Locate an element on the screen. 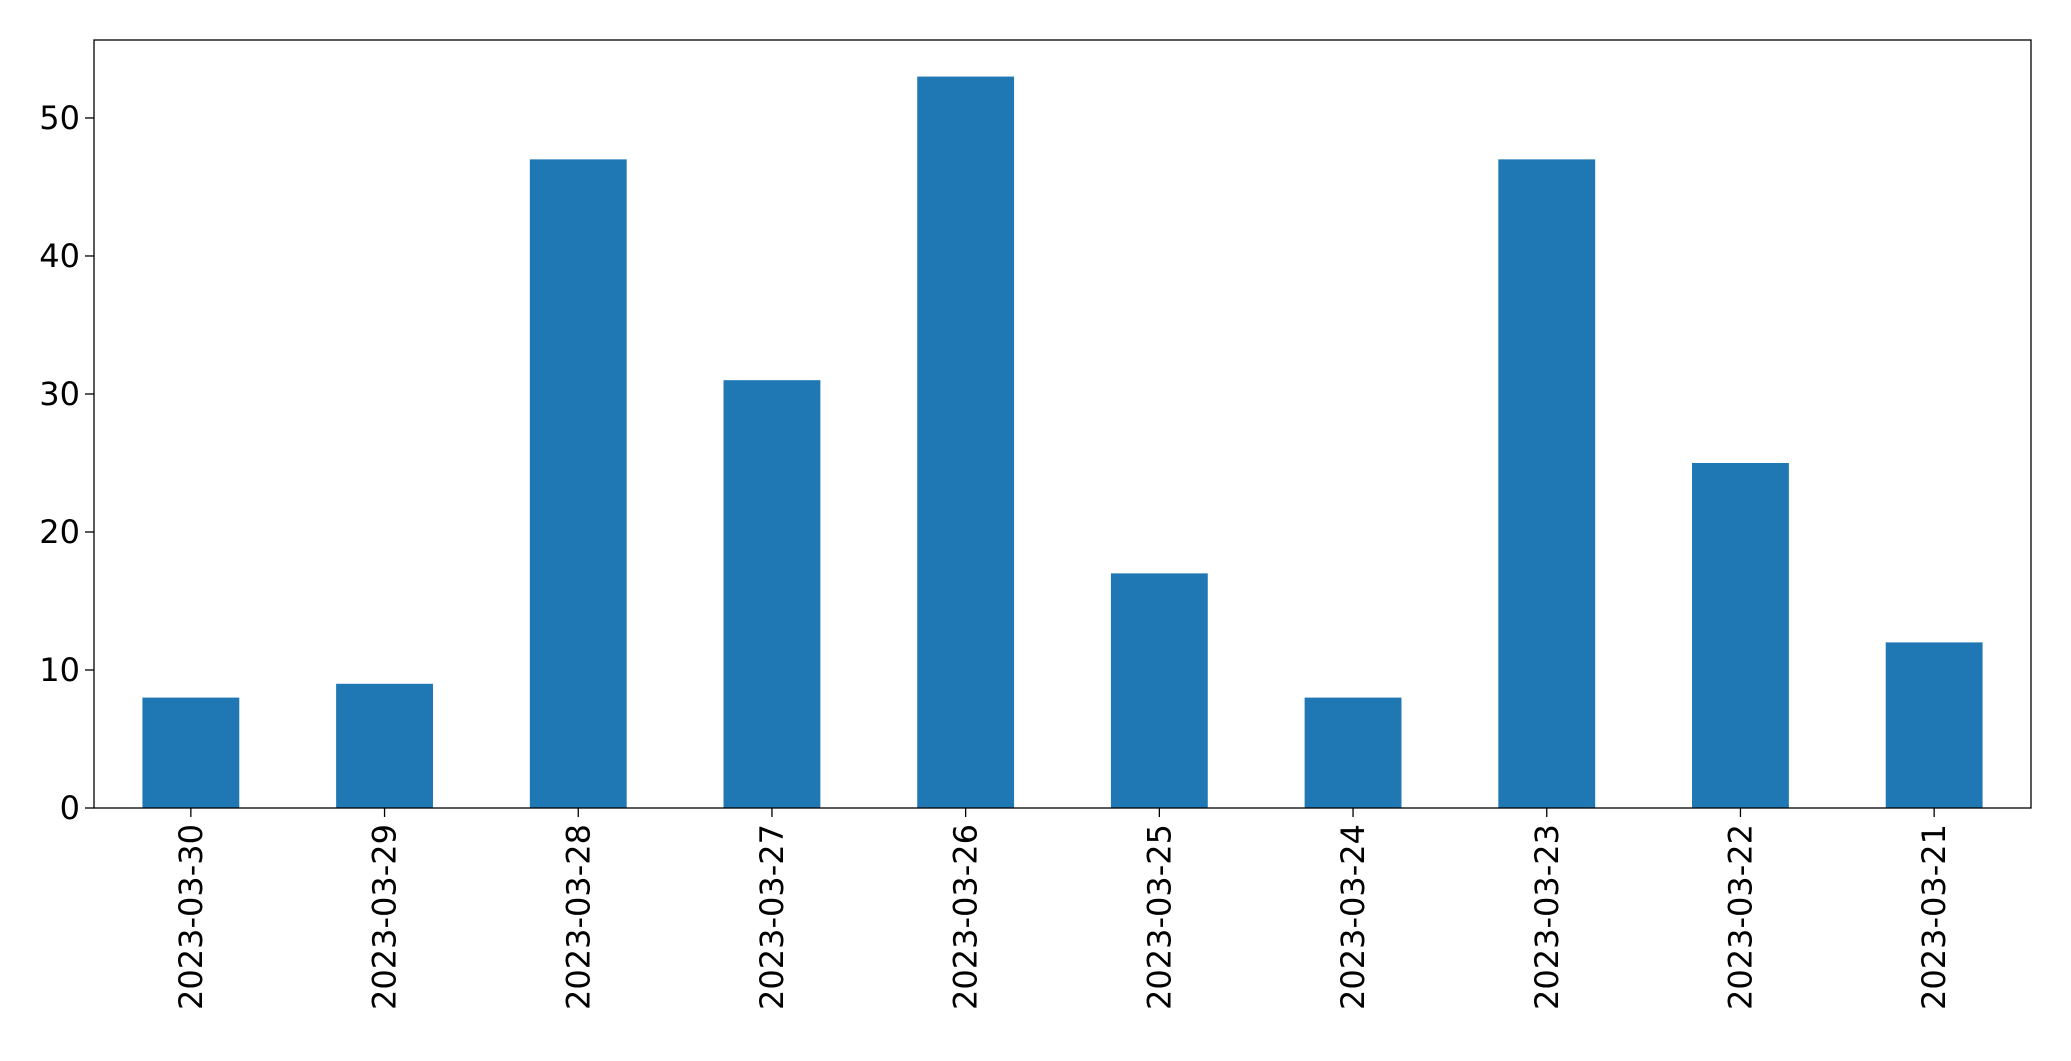  x-tick-label: 2023-03-25 is located at coordinates (1159, 917).